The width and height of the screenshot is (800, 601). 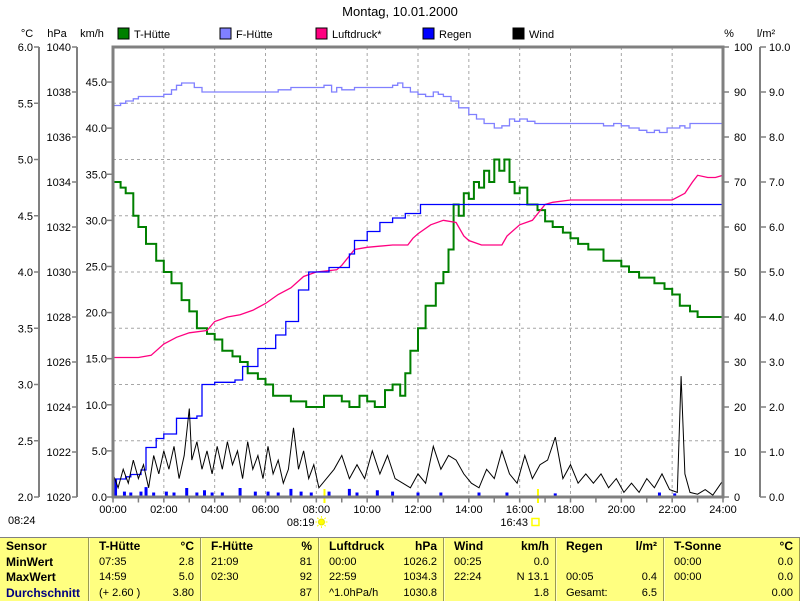 I want to click on x-tick-label: 12:00, so click(x=418, y=510).